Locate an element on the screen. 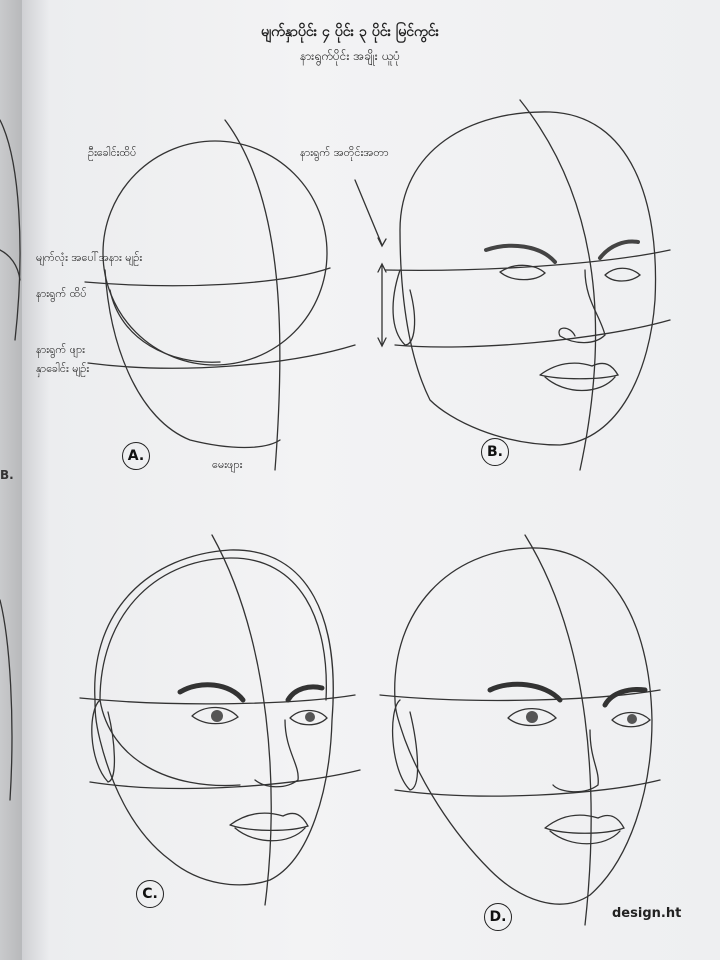 The height and width of the screenshot is (960, 720). figure-a-badge: A. is located at coordinates (136, 456).